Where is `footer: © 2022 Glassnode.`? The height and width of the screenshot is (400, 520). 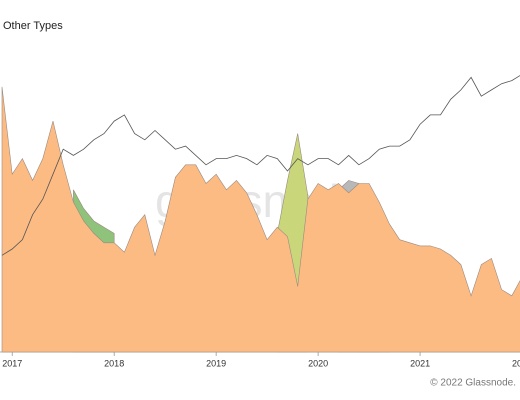 footer: © 2022 Glassnode. is located at coordinates (473, 383).